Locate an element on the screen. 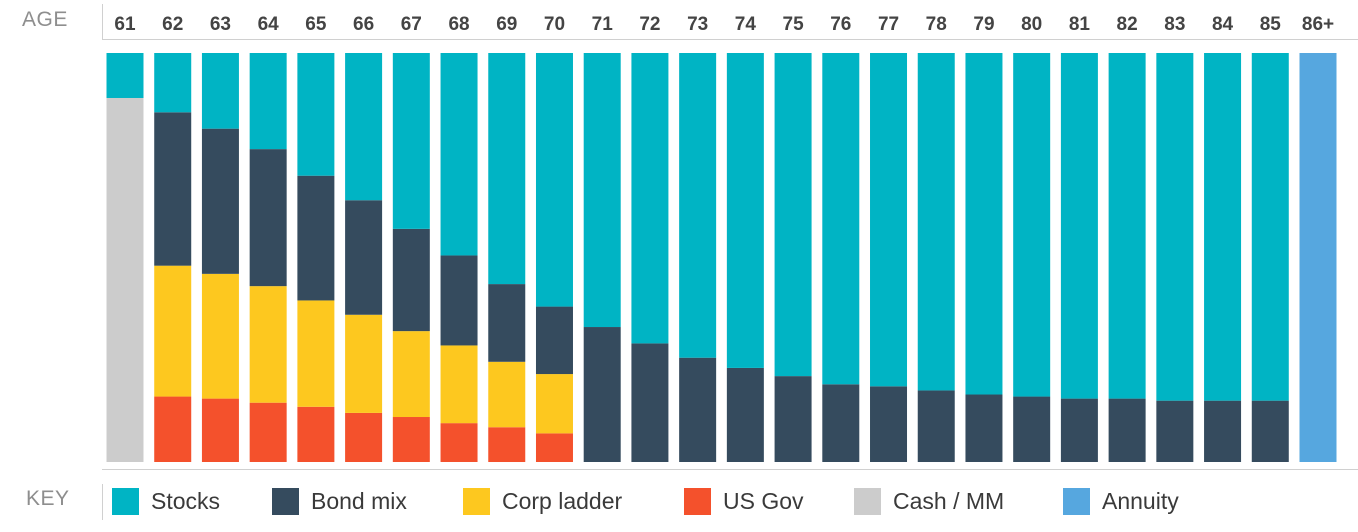 Image resolution: width=1358 pixels, height=532 pixels. bar-segment-annuity-age-86plus is located at coordinates (1318, 257).